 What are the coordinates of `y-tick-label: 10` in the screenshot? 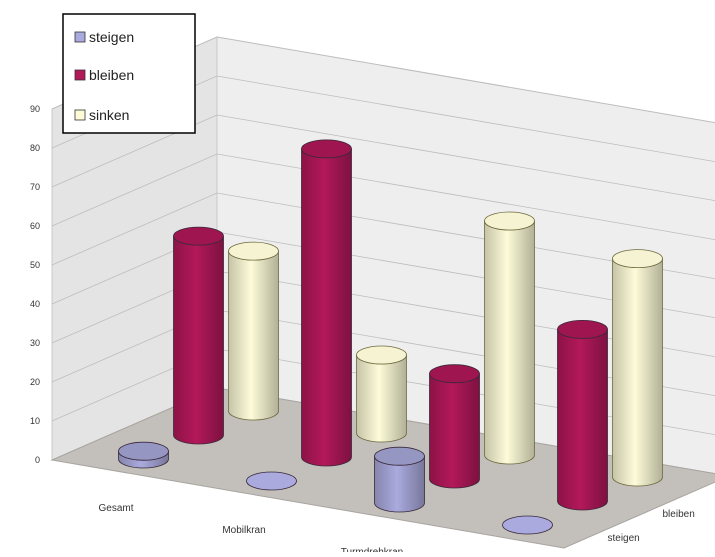 It's located at (35, 421).